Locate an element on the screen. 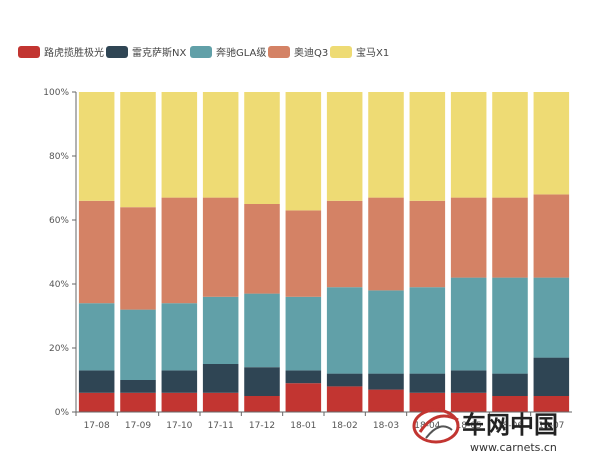  x-tick-label: 18-01 is located at coordinates (303, 426).